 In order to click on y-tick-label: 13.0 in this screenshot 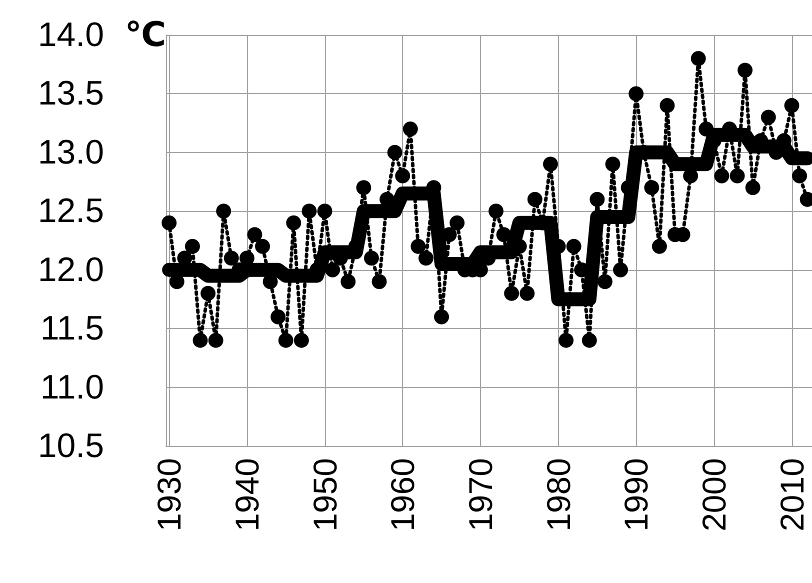, I will do `click(71, 152)`.